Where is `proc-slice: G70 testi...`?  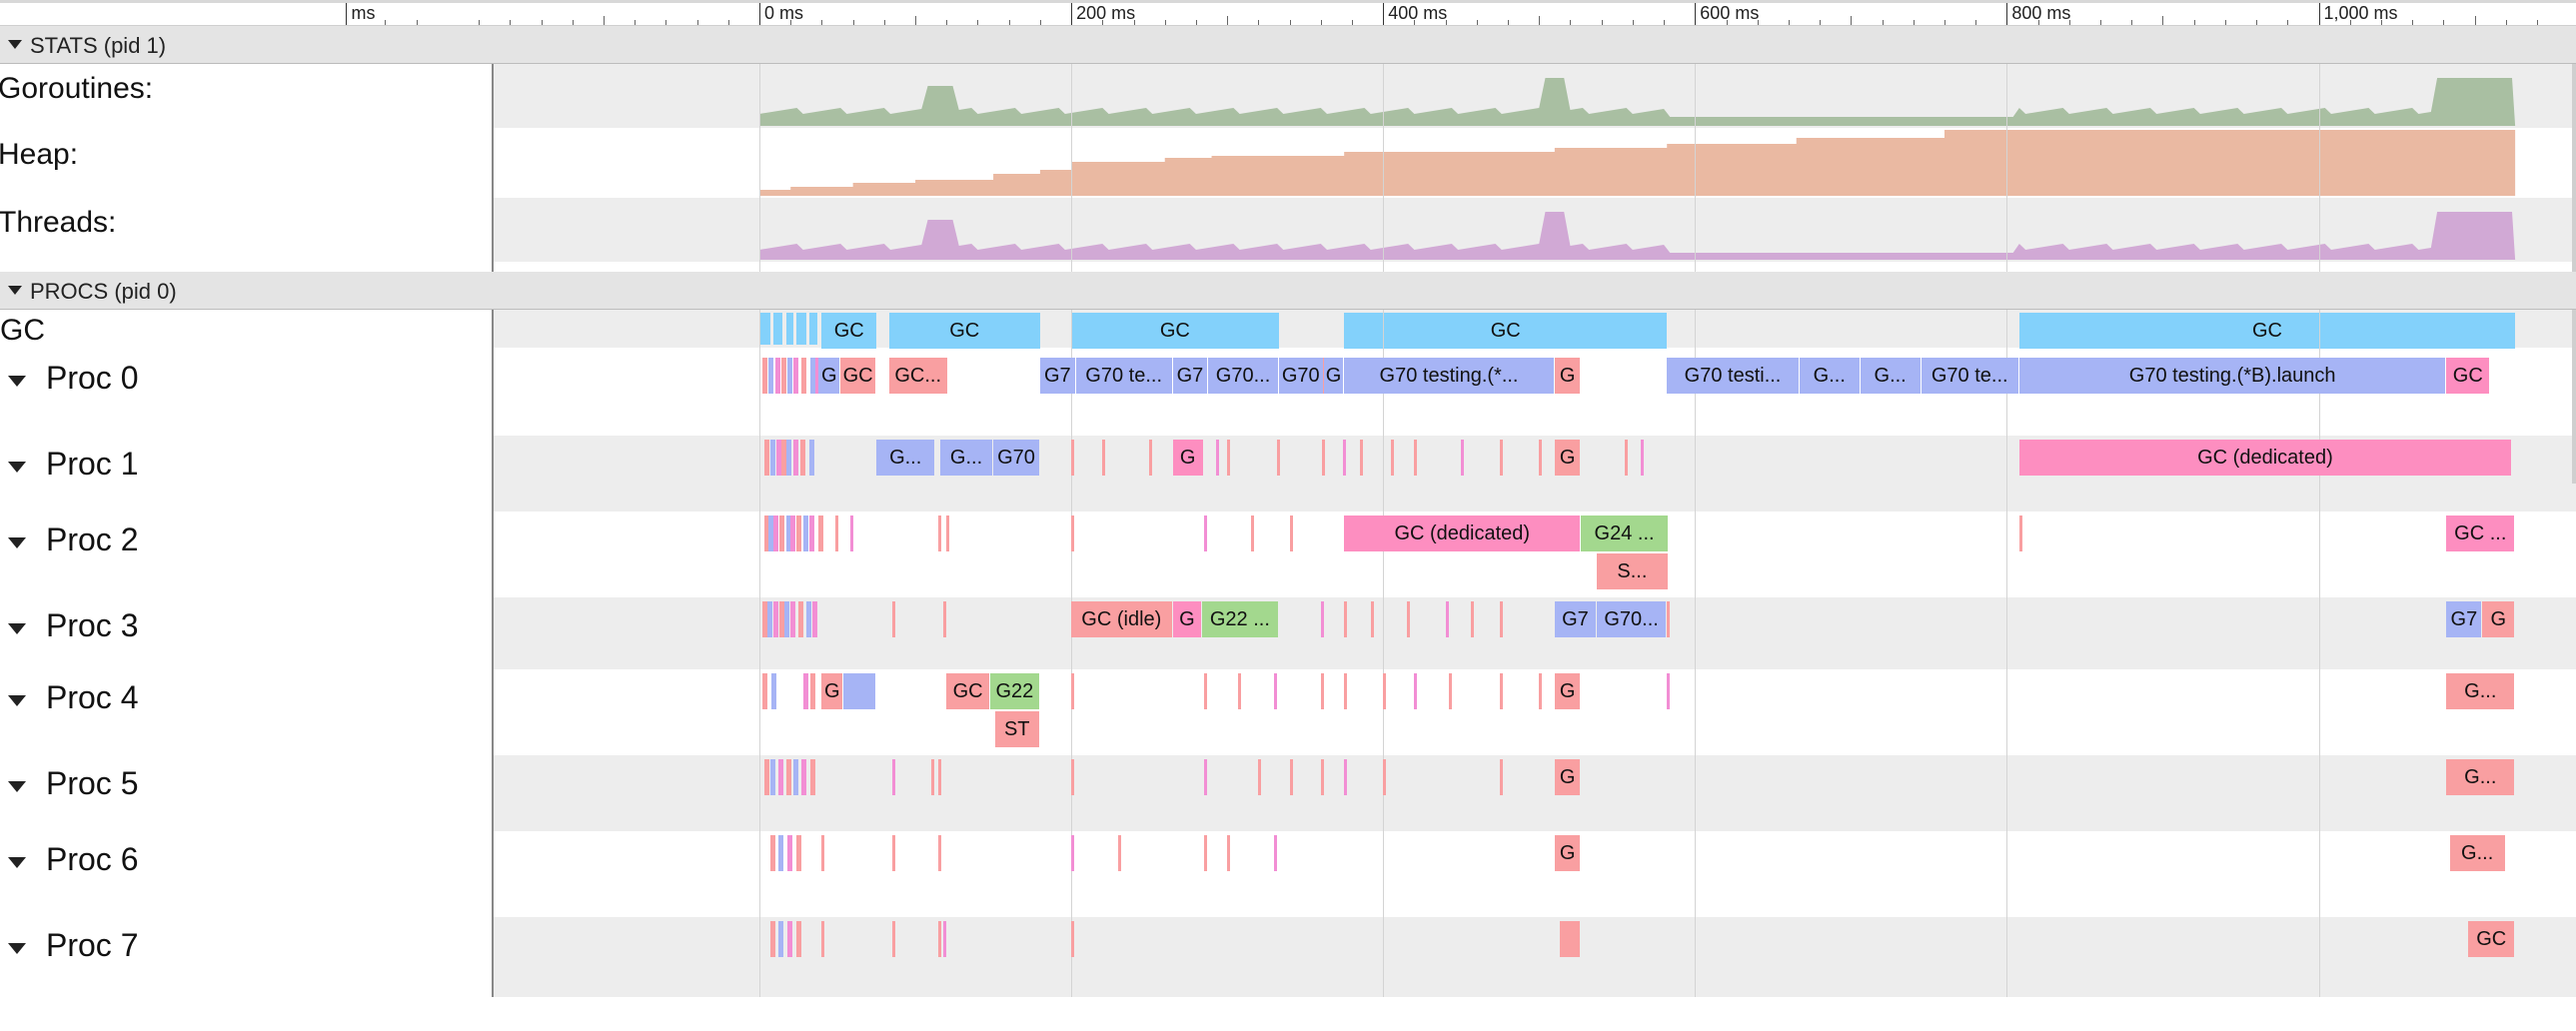 proc-slice: G70 testi... is located at coordinates (1733, 376).